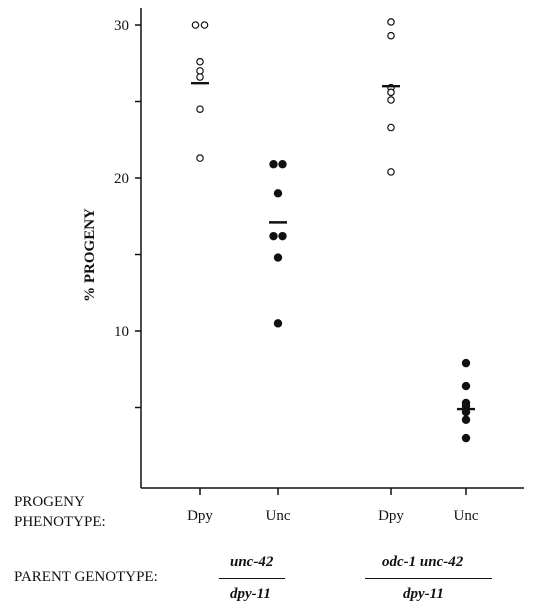 The width and height of the screenshot is (539, 608). What do you see at coordinates (121, 26) in the screenshot?
I see `y-tick-label-30: 30` at bounding box center [121, 26].